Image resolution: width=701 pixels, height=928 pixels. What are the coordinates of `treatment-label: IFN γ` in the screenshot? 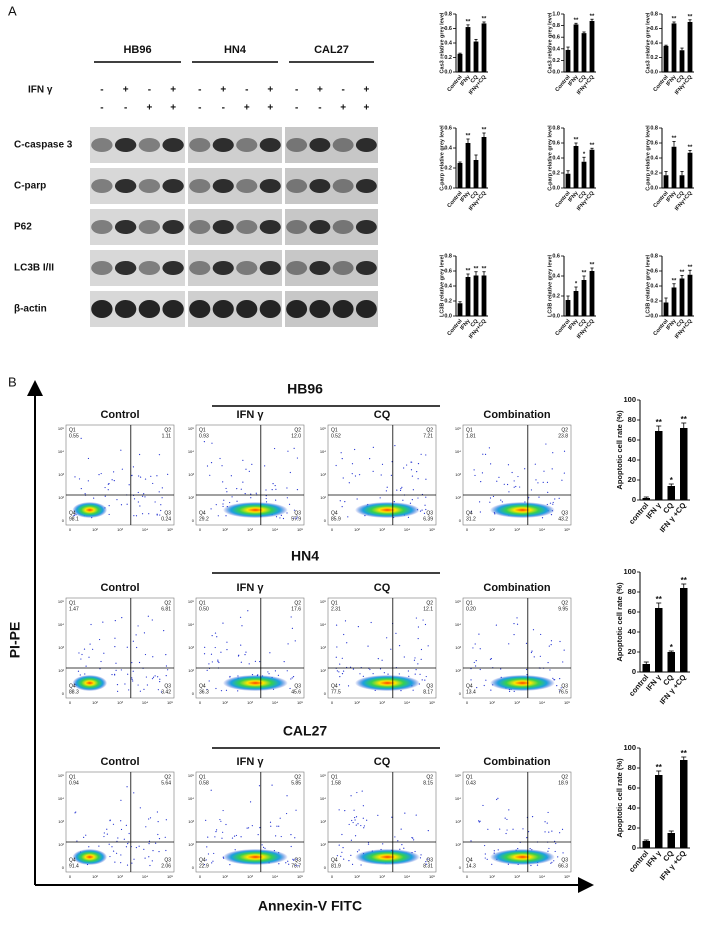 It's located at (40, 90).